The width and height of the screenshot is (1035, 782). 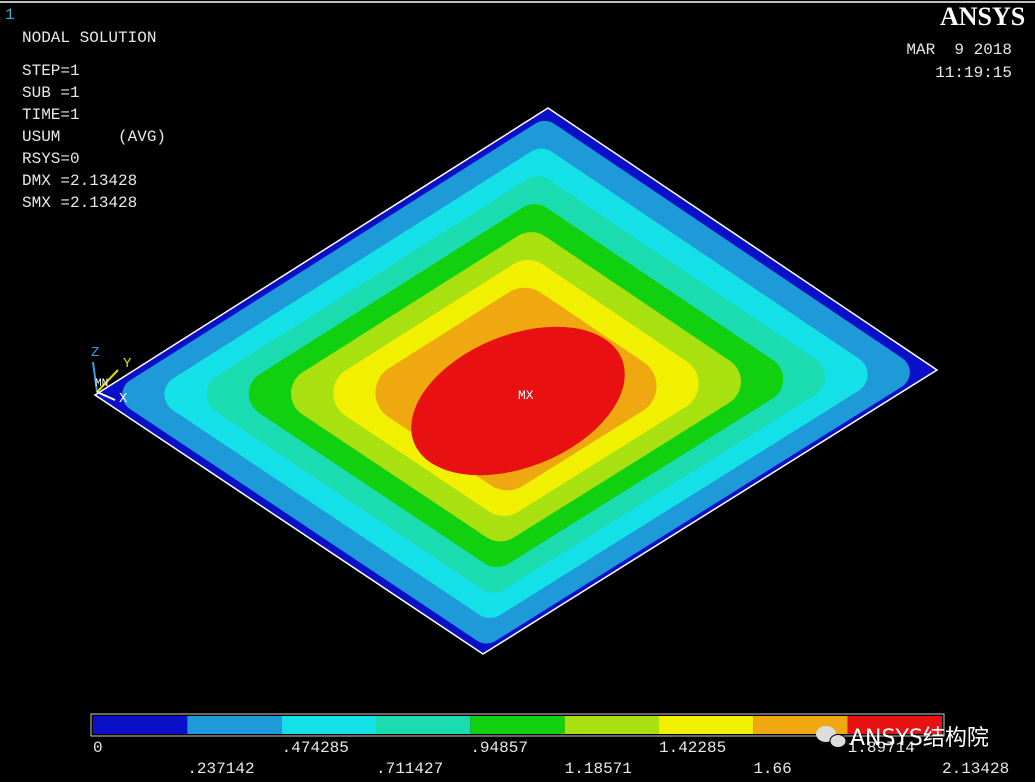 I want to click on legend-label: 1.89714, so click(x=881, y=748).